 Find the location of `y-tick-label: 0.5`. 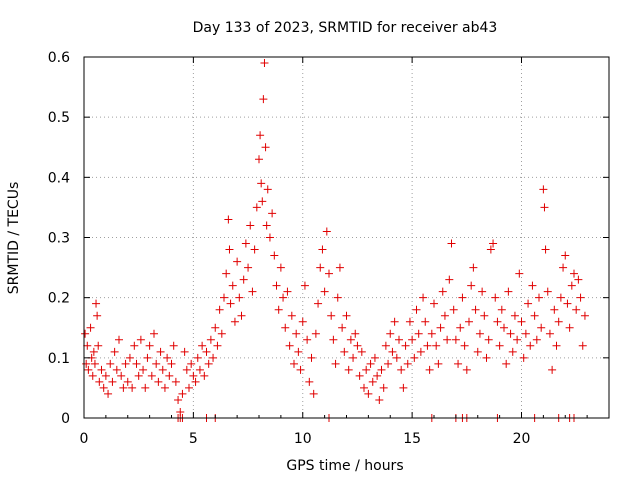

y-tick-label: 0.5 is located at coordinates (59, 118).